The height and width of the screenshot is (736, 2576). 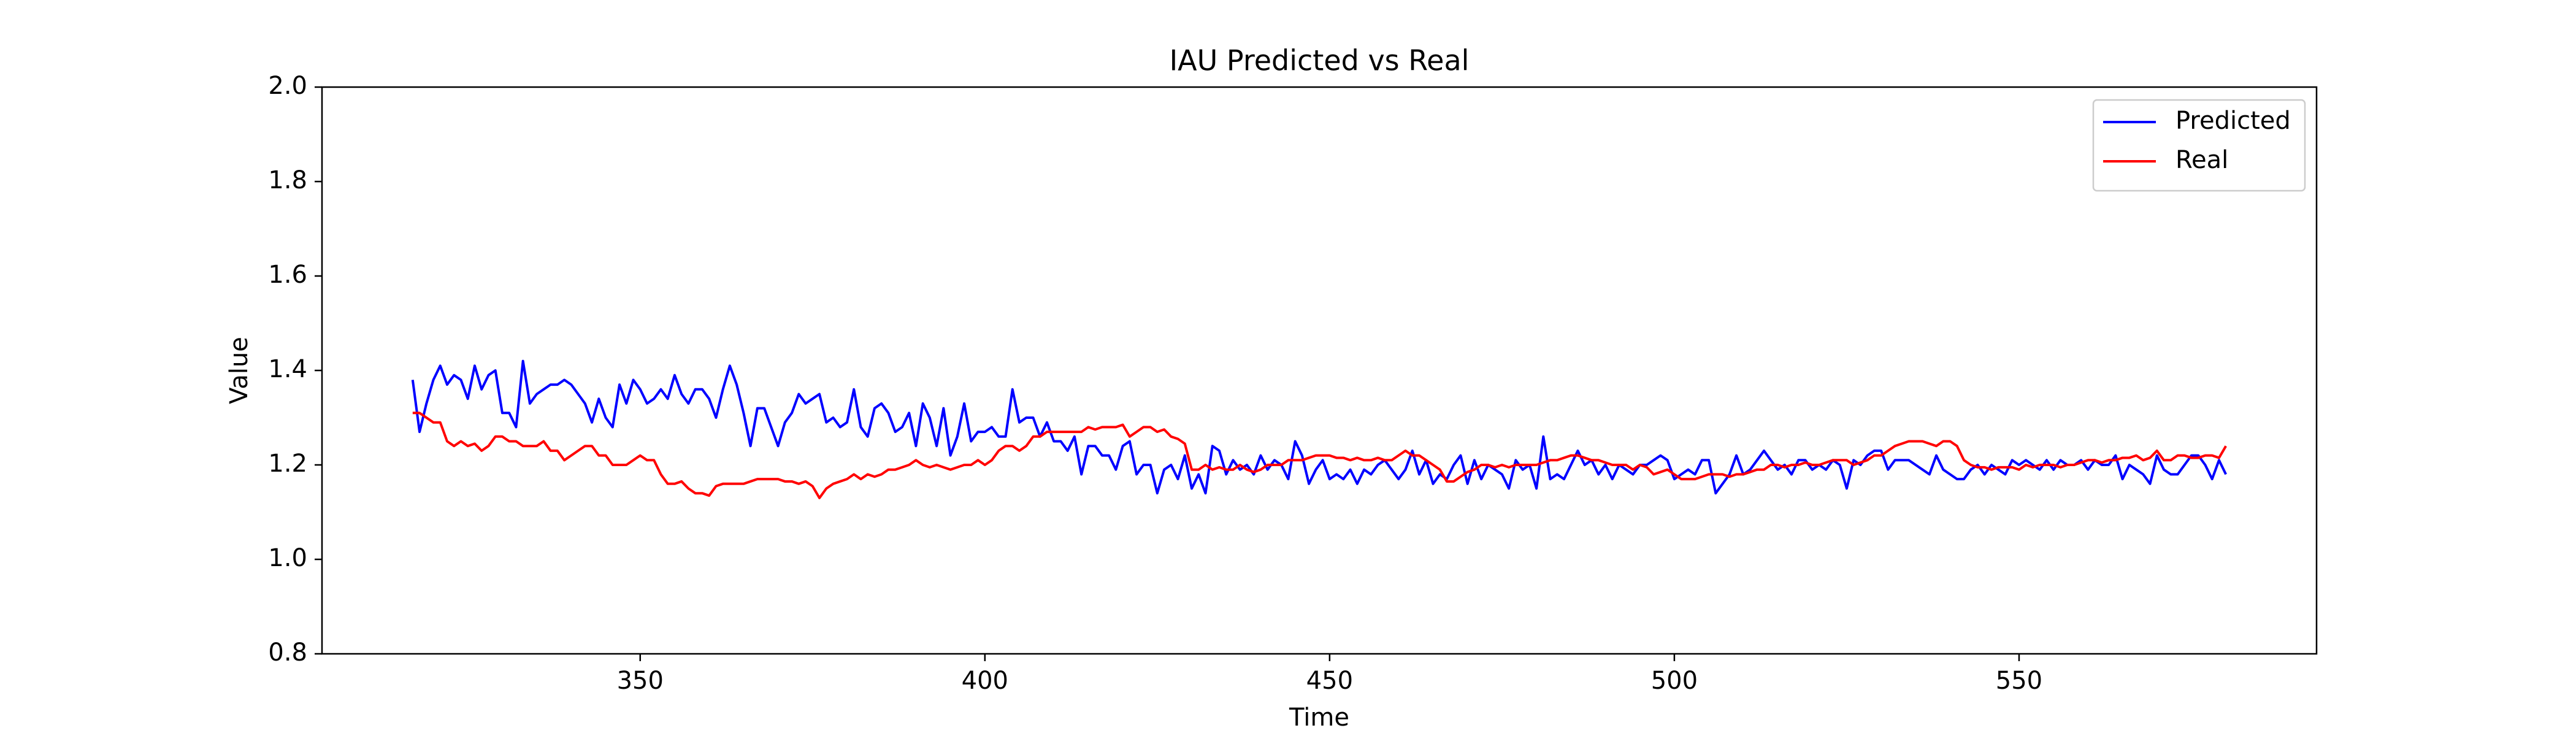 I want to click on y-tick-label: 0.8, so click(x=287, y=652).